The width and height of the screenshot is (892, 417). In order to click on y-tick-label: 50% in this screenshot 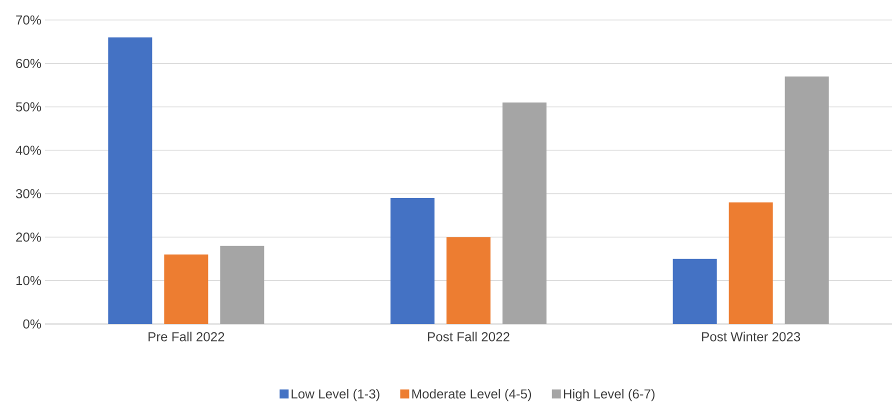, I will do `click(29, 107)`.